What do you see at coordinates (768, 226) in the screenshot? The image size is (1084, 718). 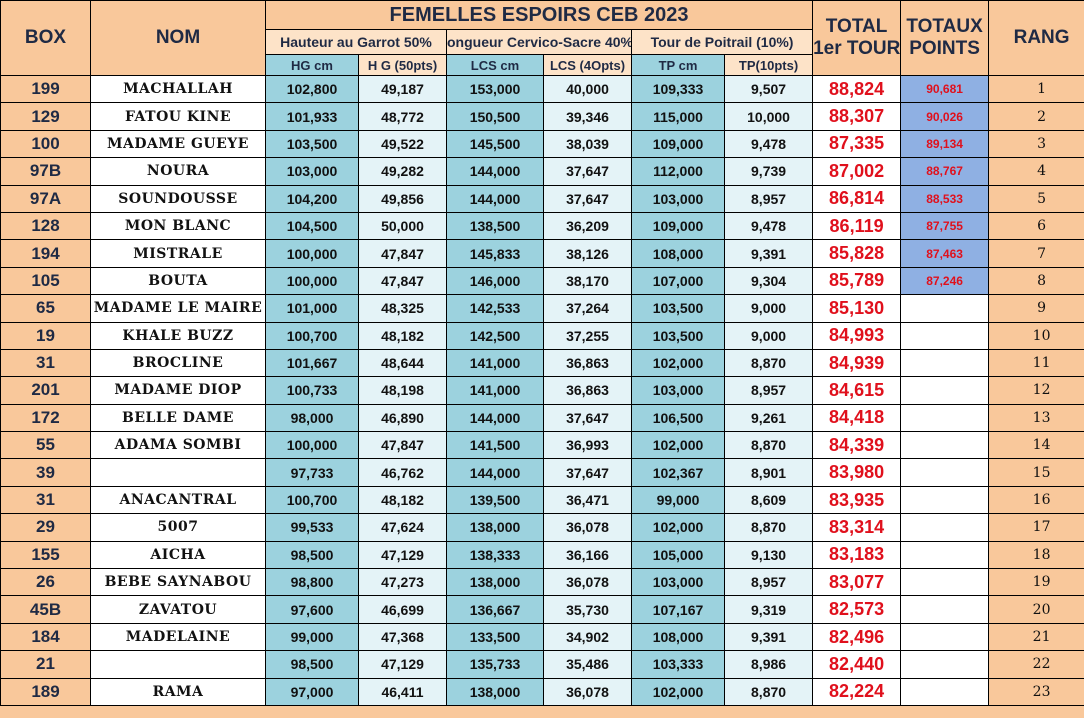 I see `cell-tp-pts: 9,478` at bounding box center [768, 226].